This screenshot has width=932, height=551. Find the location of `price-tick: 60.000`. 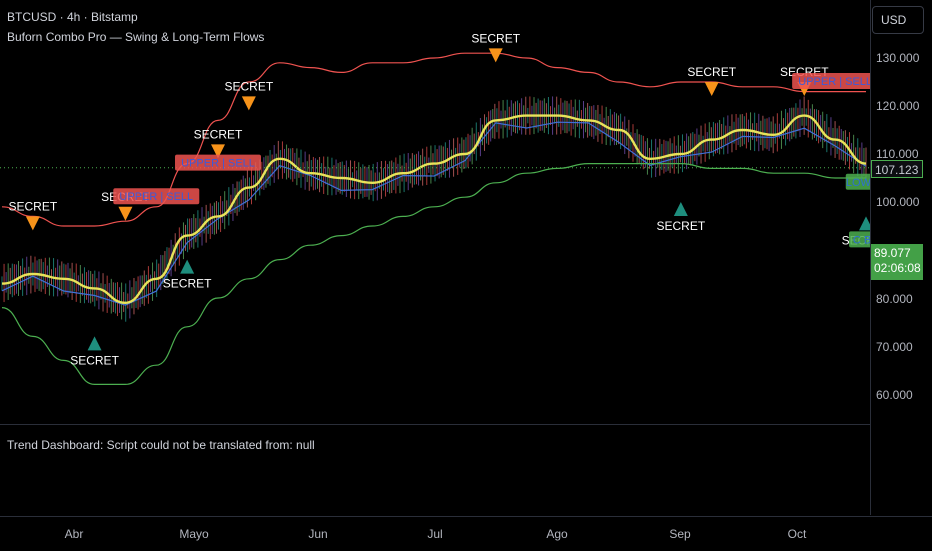

price-tick: 60.000 is located at coordinates (894, 395).